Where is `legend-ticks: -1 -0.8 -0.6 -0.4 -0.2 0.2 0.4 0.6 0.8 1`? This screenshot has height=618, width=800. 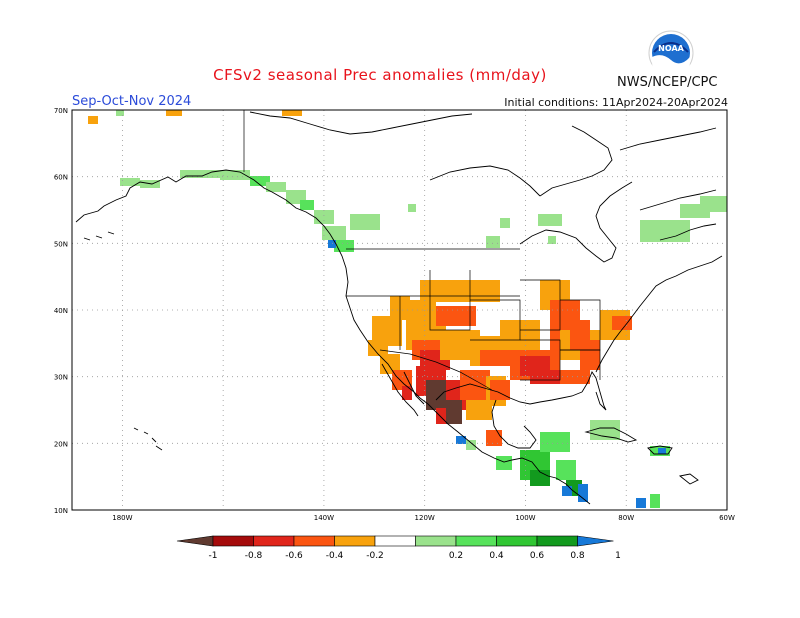 legend-ticks: -1 -0.8 -0.6 -0.4 -0.2 0.2 0.4 0.6 0.8 1 is located at coordinates (415, 556).